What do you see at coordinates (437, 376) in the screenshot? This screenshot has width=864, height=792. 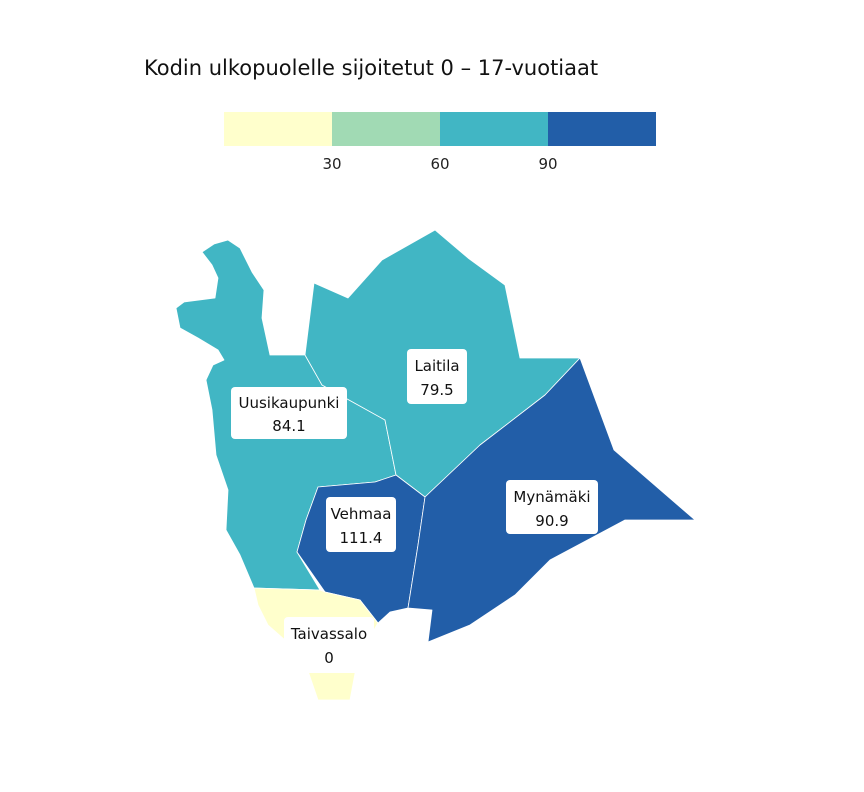 I see `label-laitila: Laitila 79.5` at bounding box center [437, 376].